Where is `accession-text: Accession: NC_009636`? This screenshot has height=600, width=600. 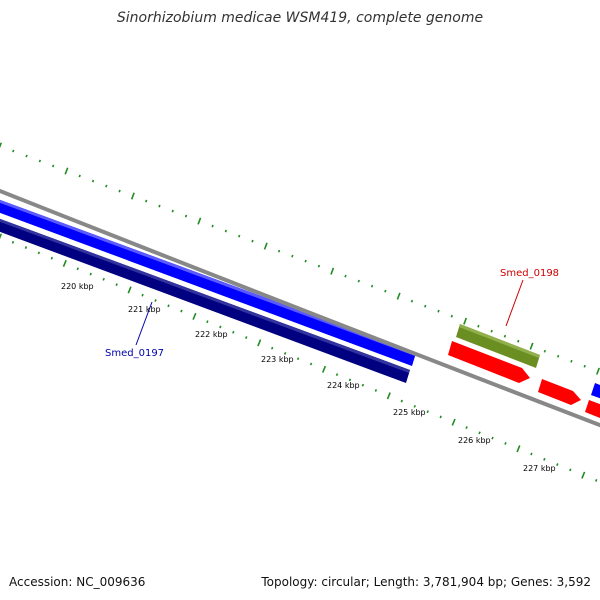 accession-text: Accession: NC_009636 is located at coordinates (77, 582).